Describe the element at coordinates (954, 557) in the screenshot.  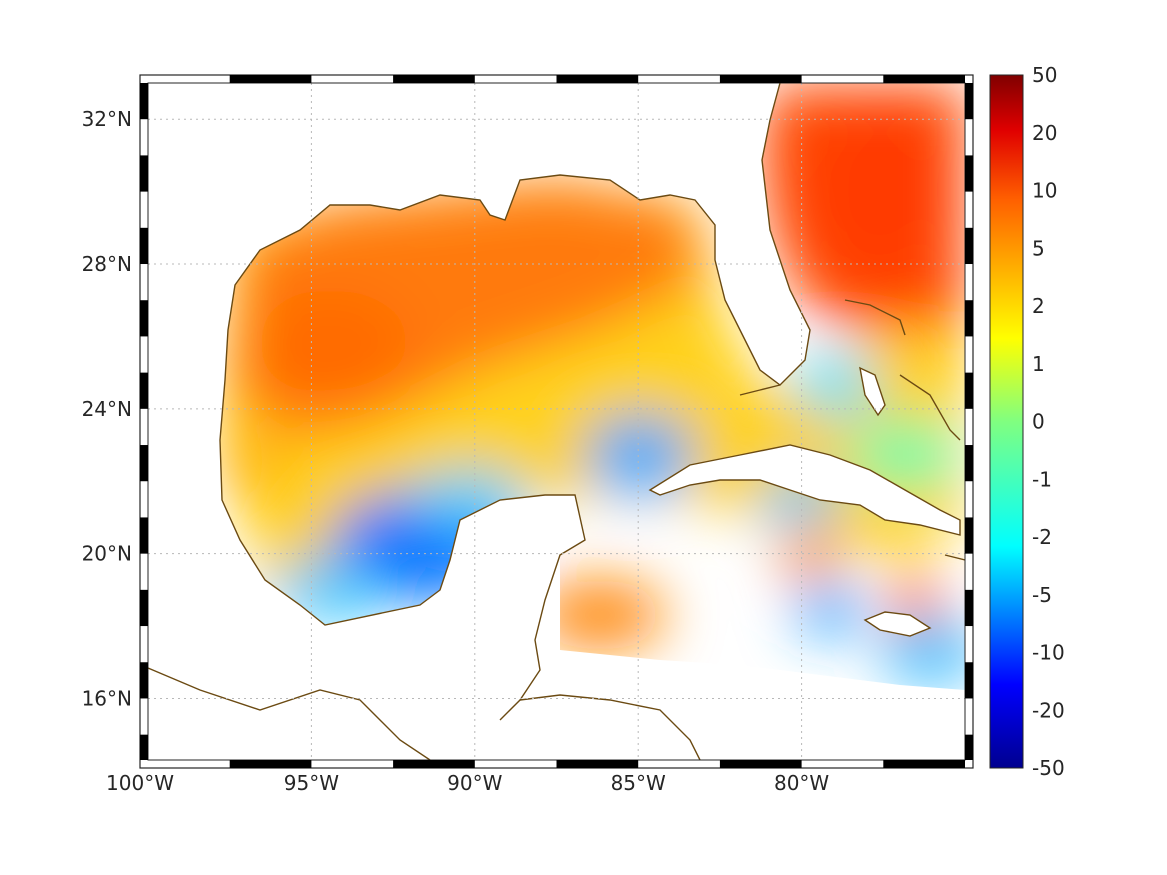
I see `hispaniola-coastline` at that location.